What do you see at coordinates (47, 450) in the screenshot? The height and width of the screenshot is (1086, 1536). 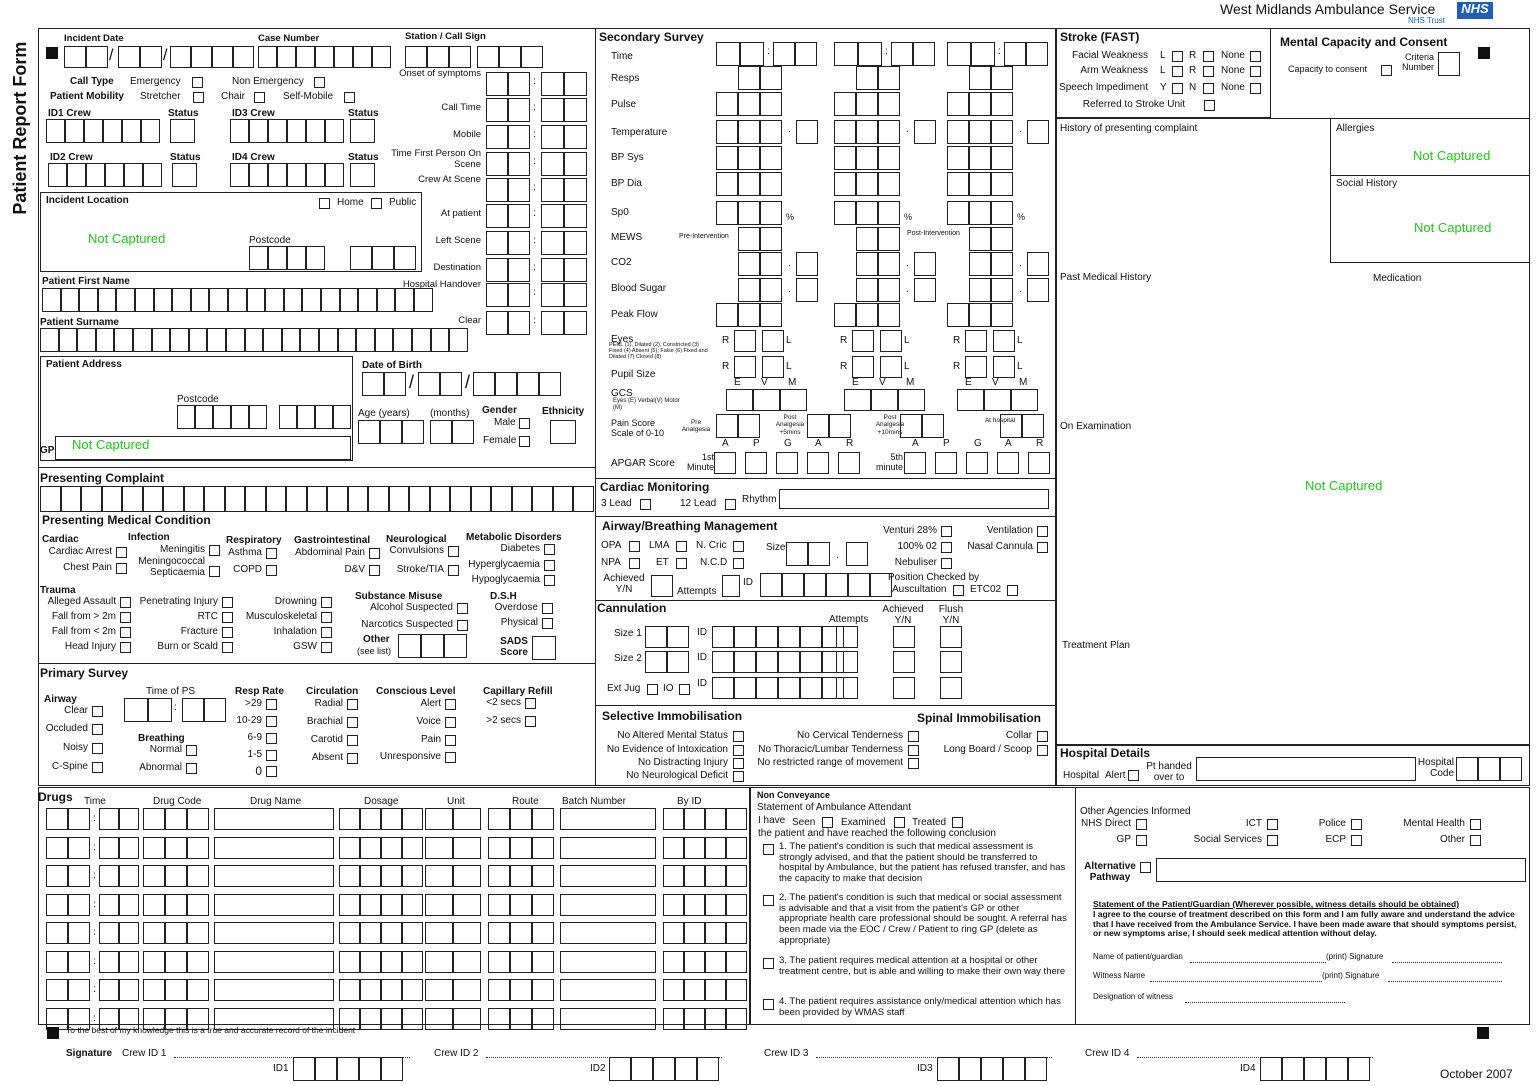 I see `label: GP` at bounding box center [47, 450].